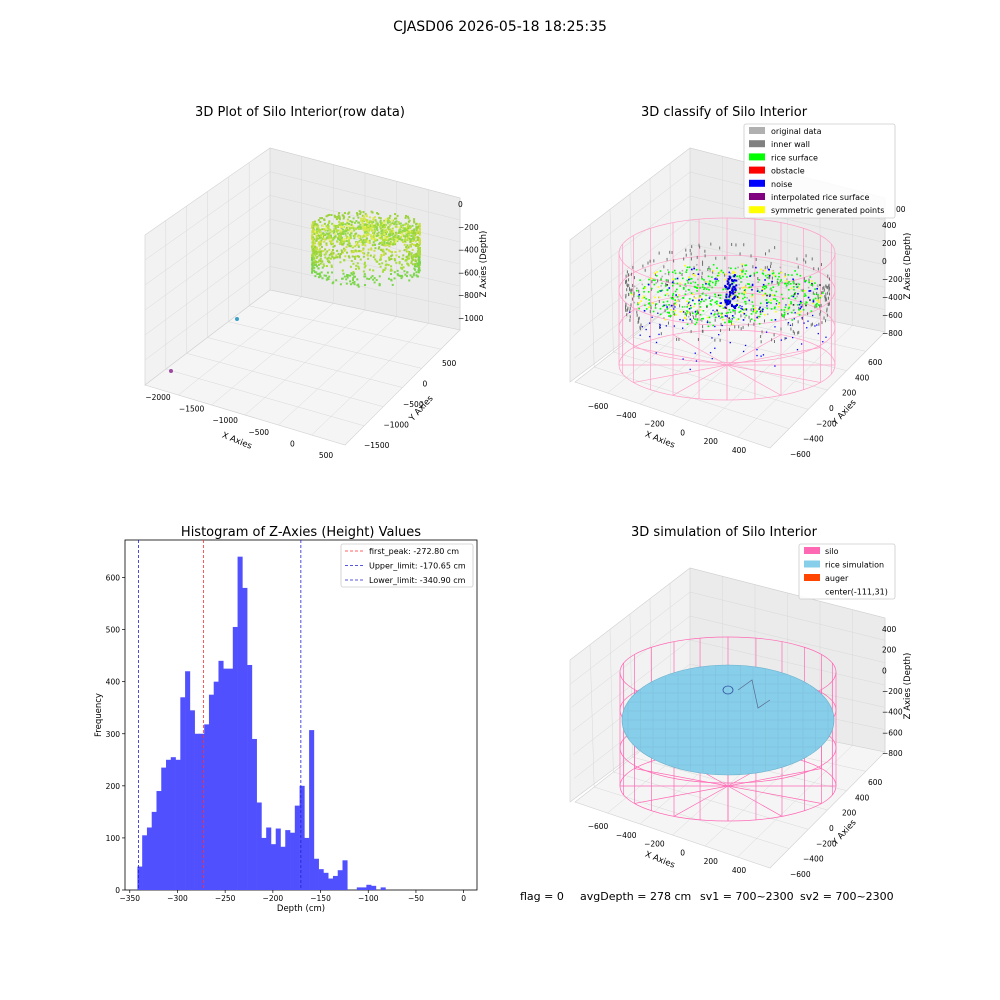 The width and height of the screenshot is (1000, 1000). Describe the element at coordinates (302, 296) in the screenshot. I see `grid-lines` at that location.